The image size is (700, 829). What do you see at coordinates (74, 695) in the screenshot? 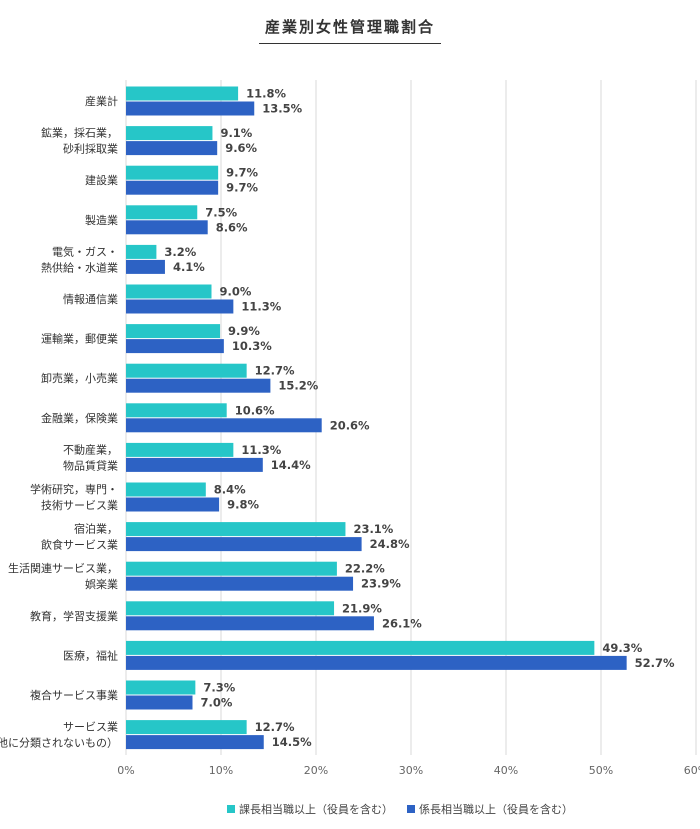
I see `category-label: 複合サービス事業` at bounding box center [74, 695].